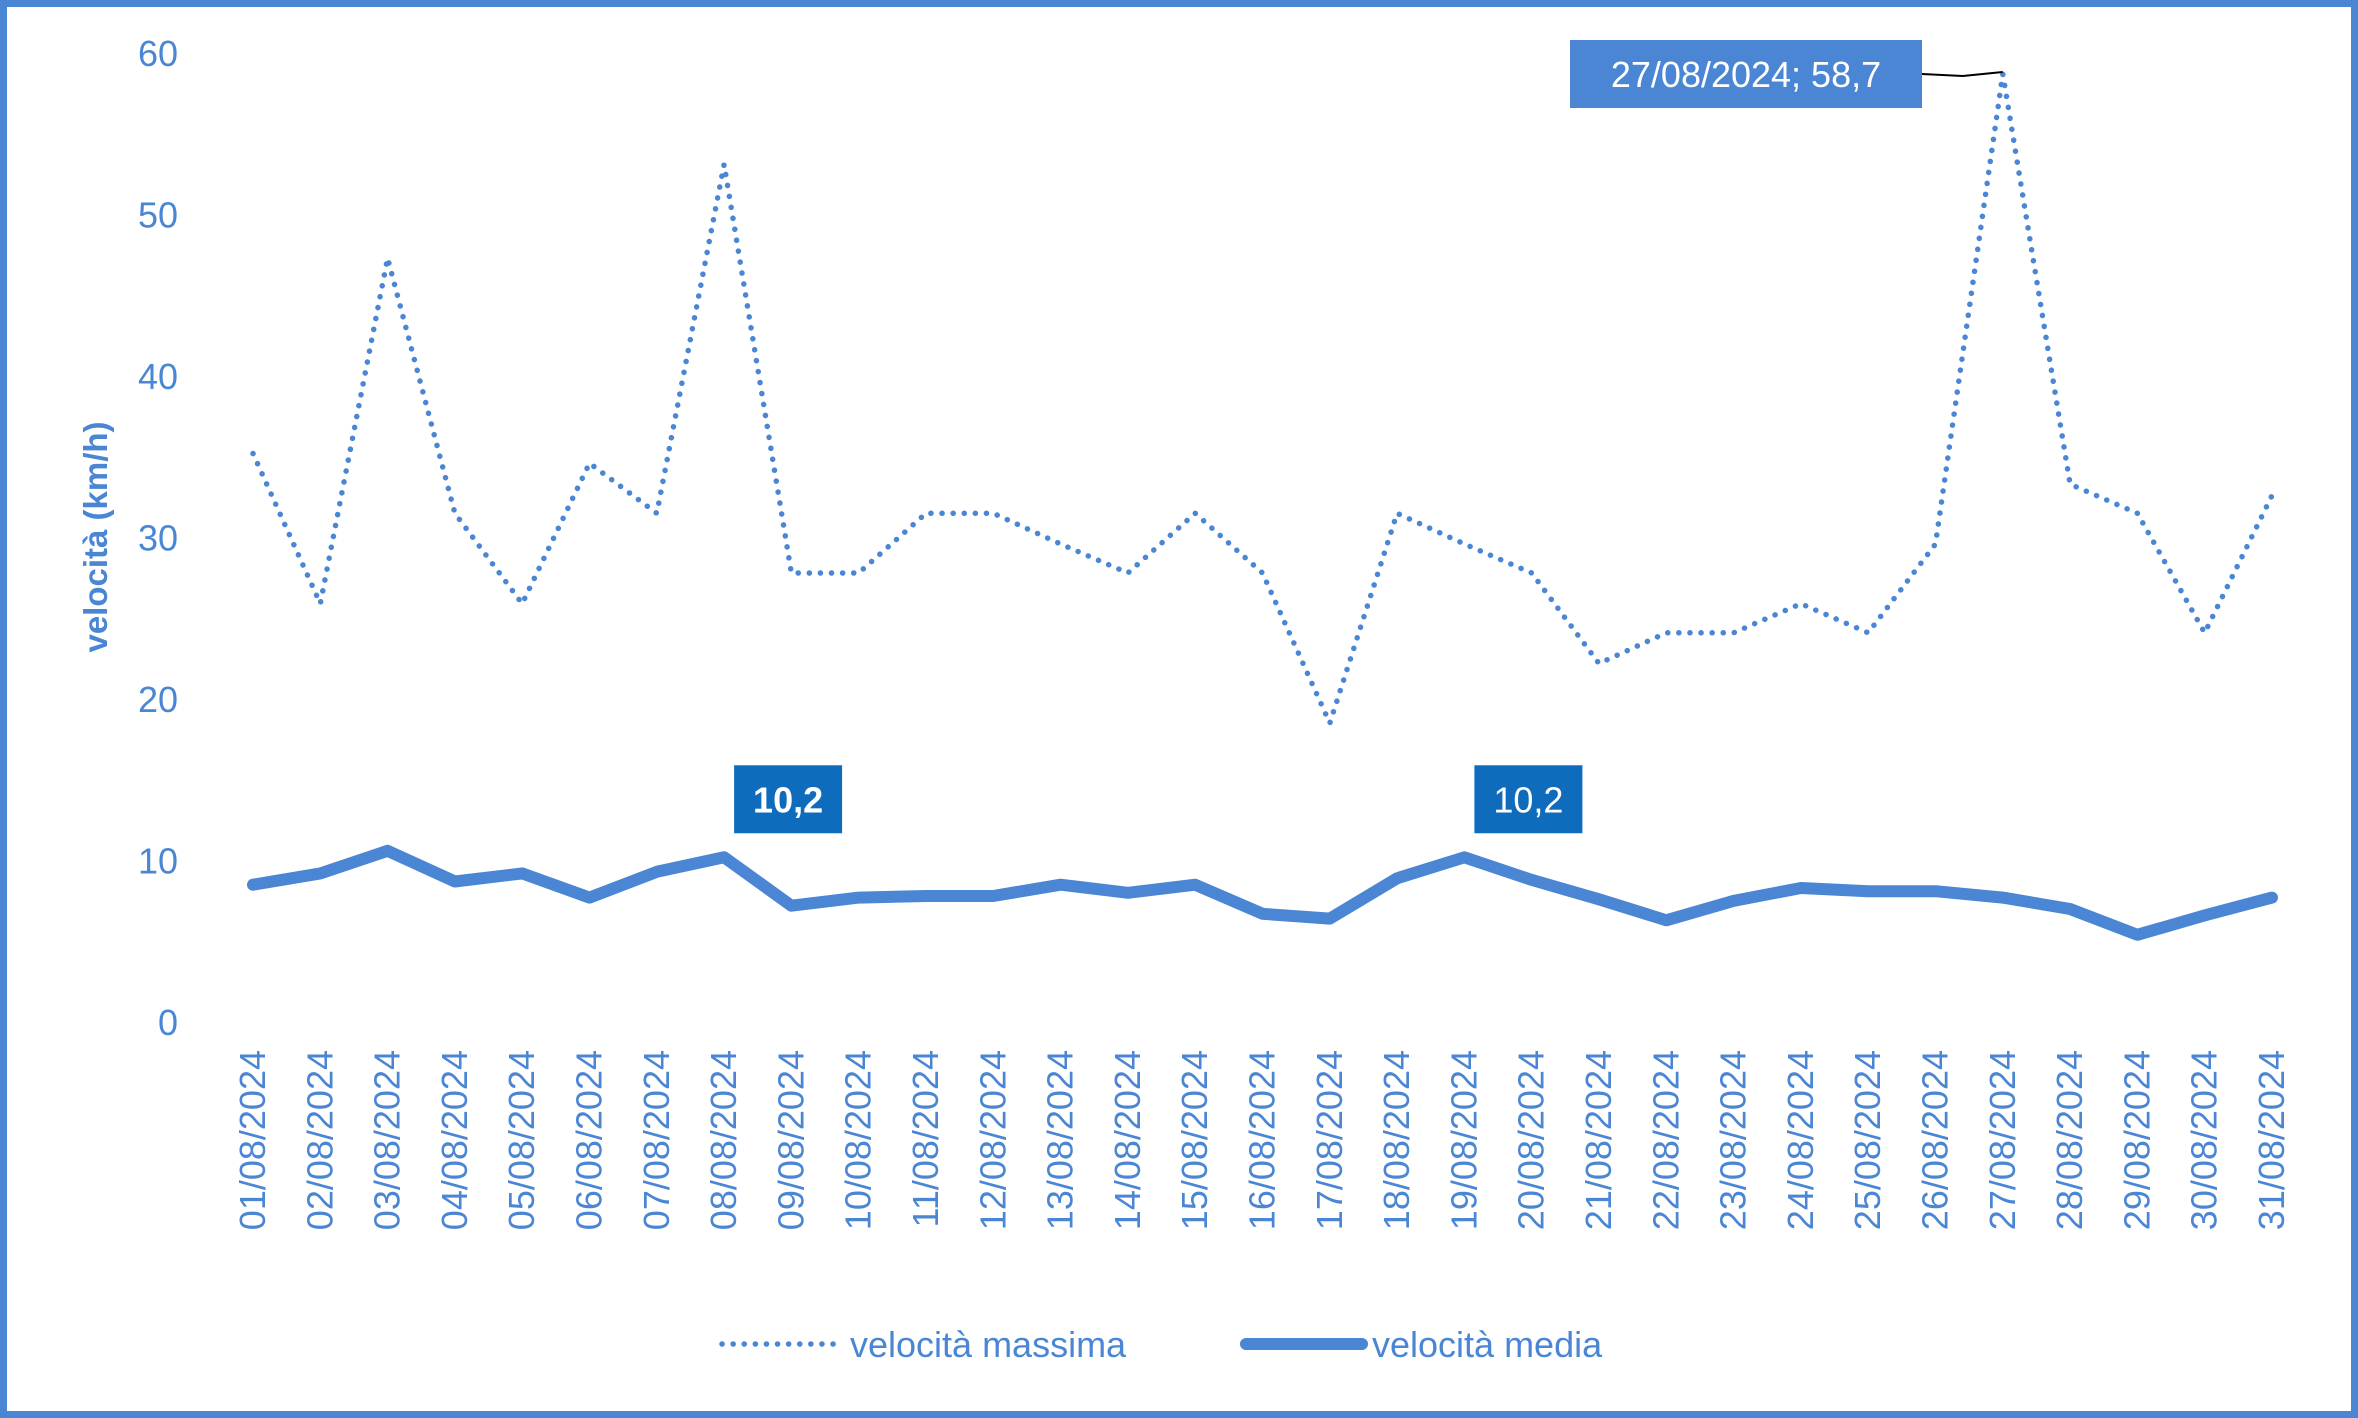 Image resolution: width=2358 pixels, height=1418 pixels. I want to click on y-tick-label: 40, so click(158, 376).